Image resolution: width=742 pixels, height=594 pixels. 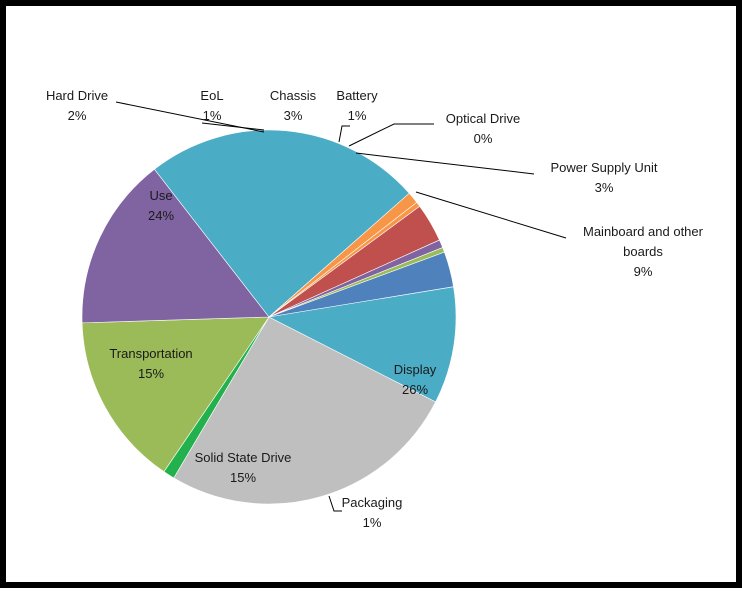 What do you see at coordinates (362, 344) in the screenshot?
I see `pie-slice-mainboard-and-other-boards` at bounding box center [362, 344].